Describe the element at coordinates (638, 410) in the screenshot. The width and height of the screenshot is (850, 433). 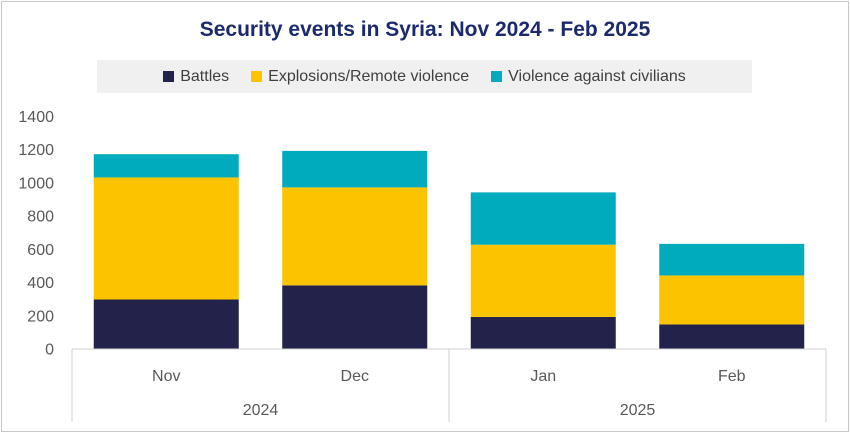
I see `x-group-label: 2025` at that location.